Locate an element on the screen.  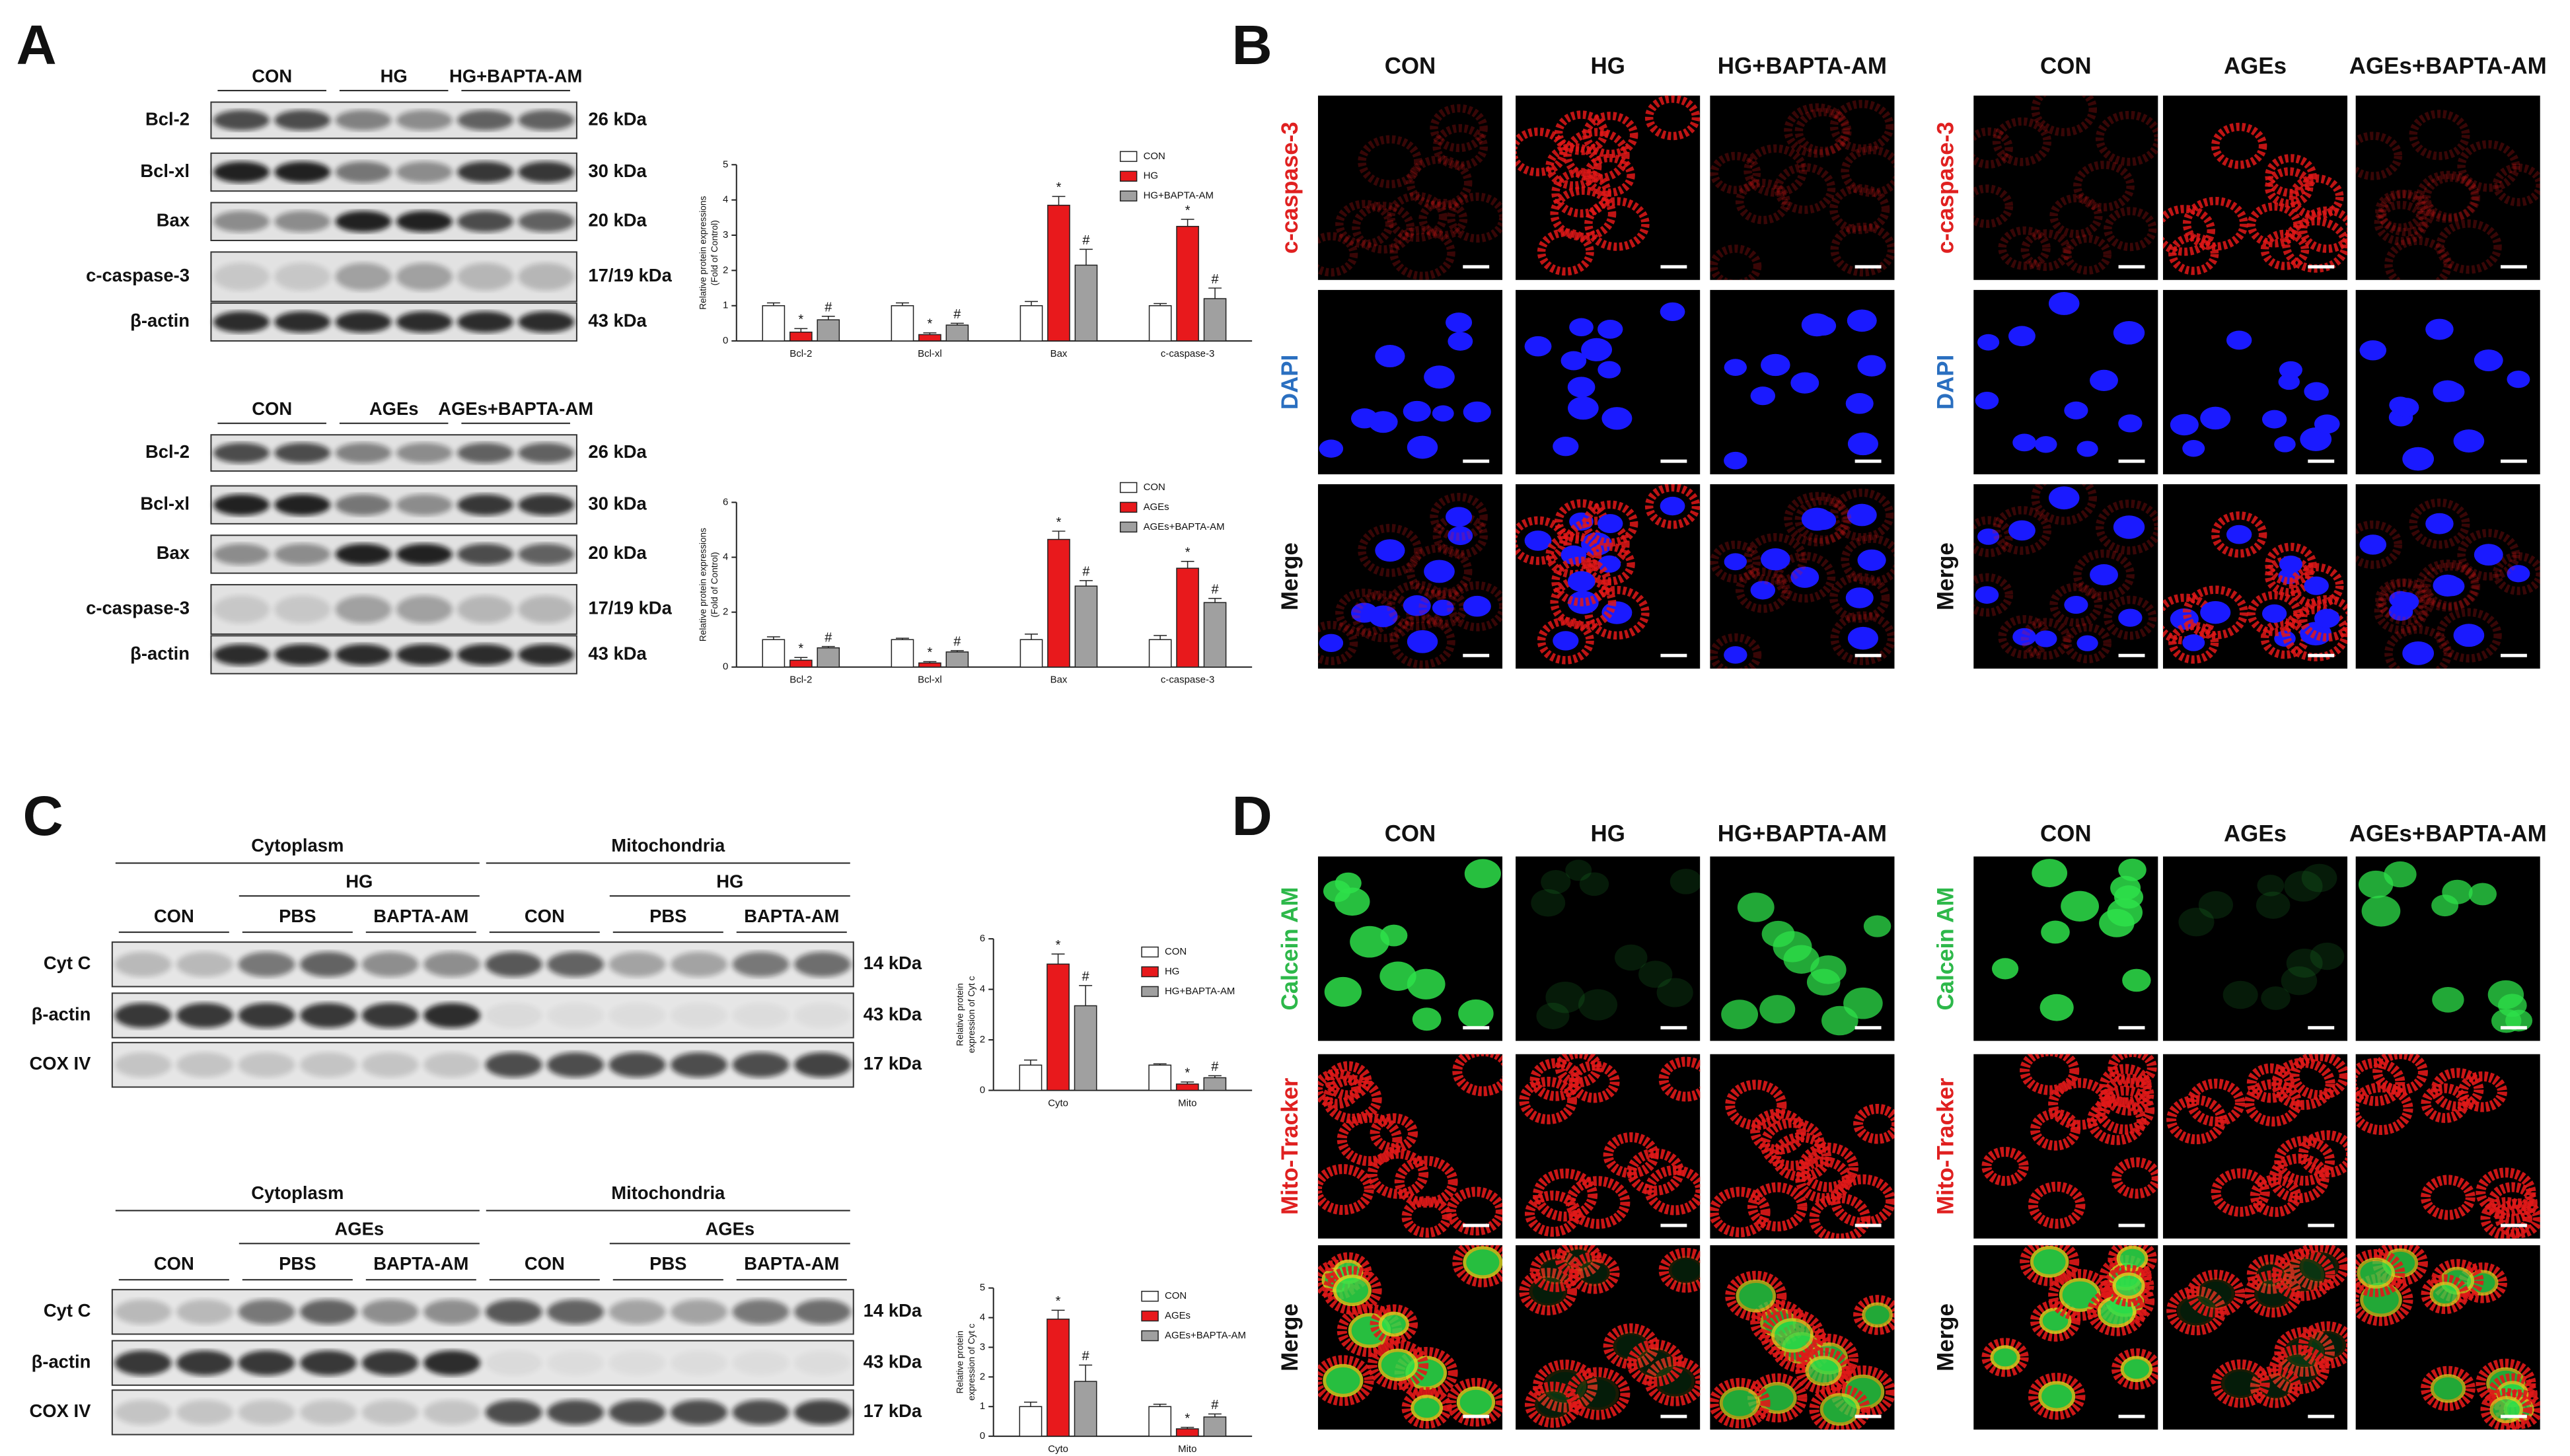
lane-label: CON is located at coordinates (545, 1263).